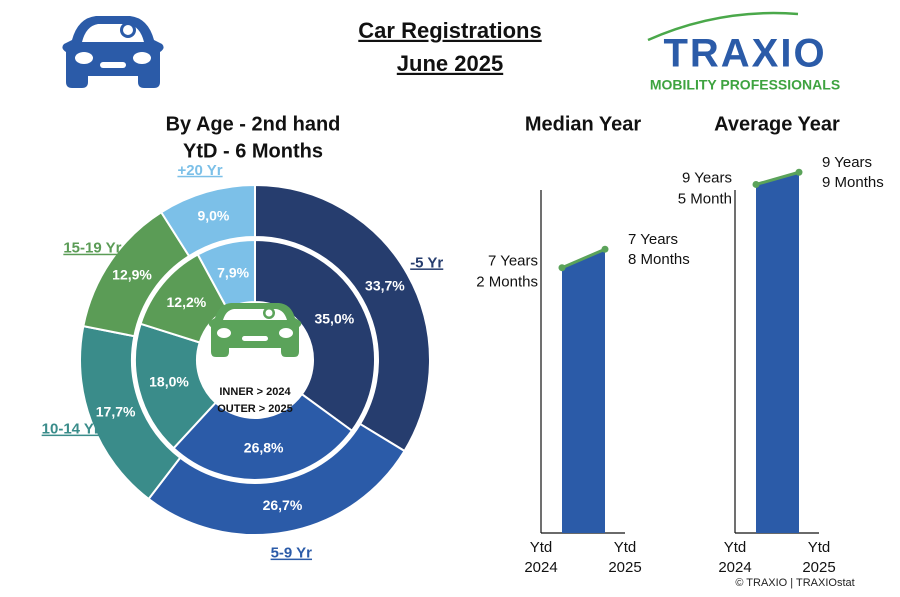  What do you see at coordinates (92, 248) in the screenshot?
I see `category-label: 15-19 Yr` at bounding box center [92, 248].